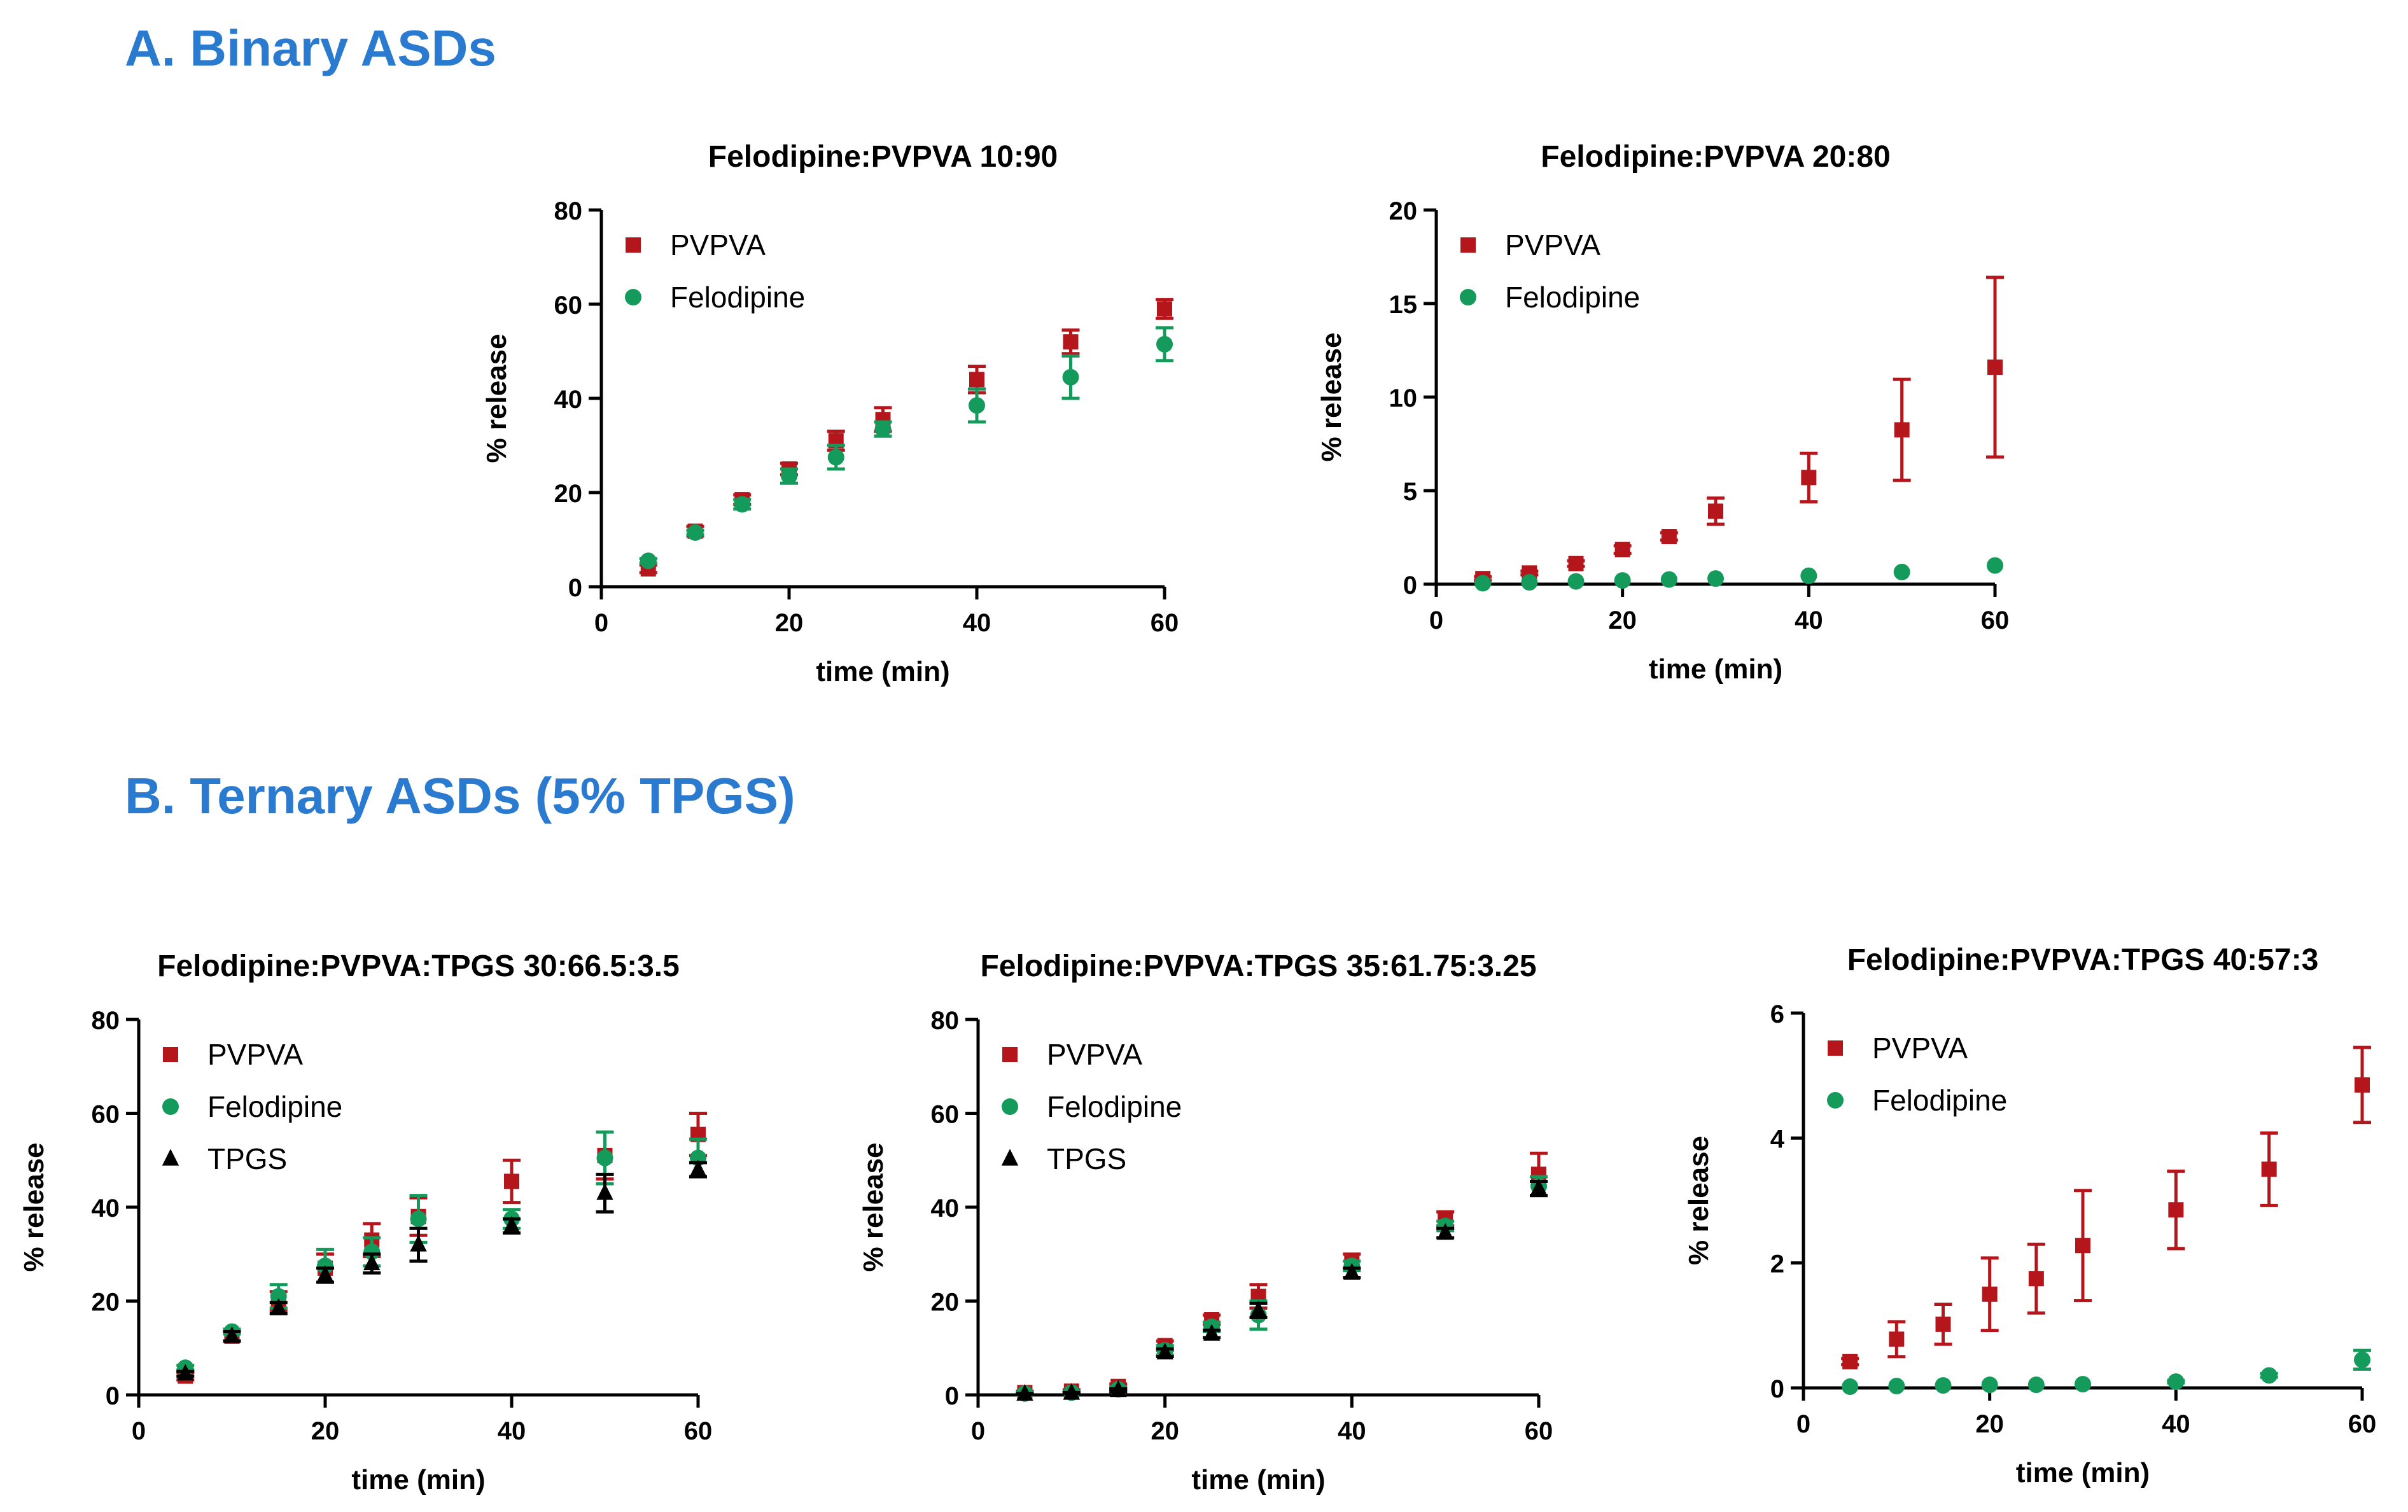  What do you see at coordinates (106, 1115) in the screenshot?
I see `y-tick-label: 60` at bounding box center [106, 1115].